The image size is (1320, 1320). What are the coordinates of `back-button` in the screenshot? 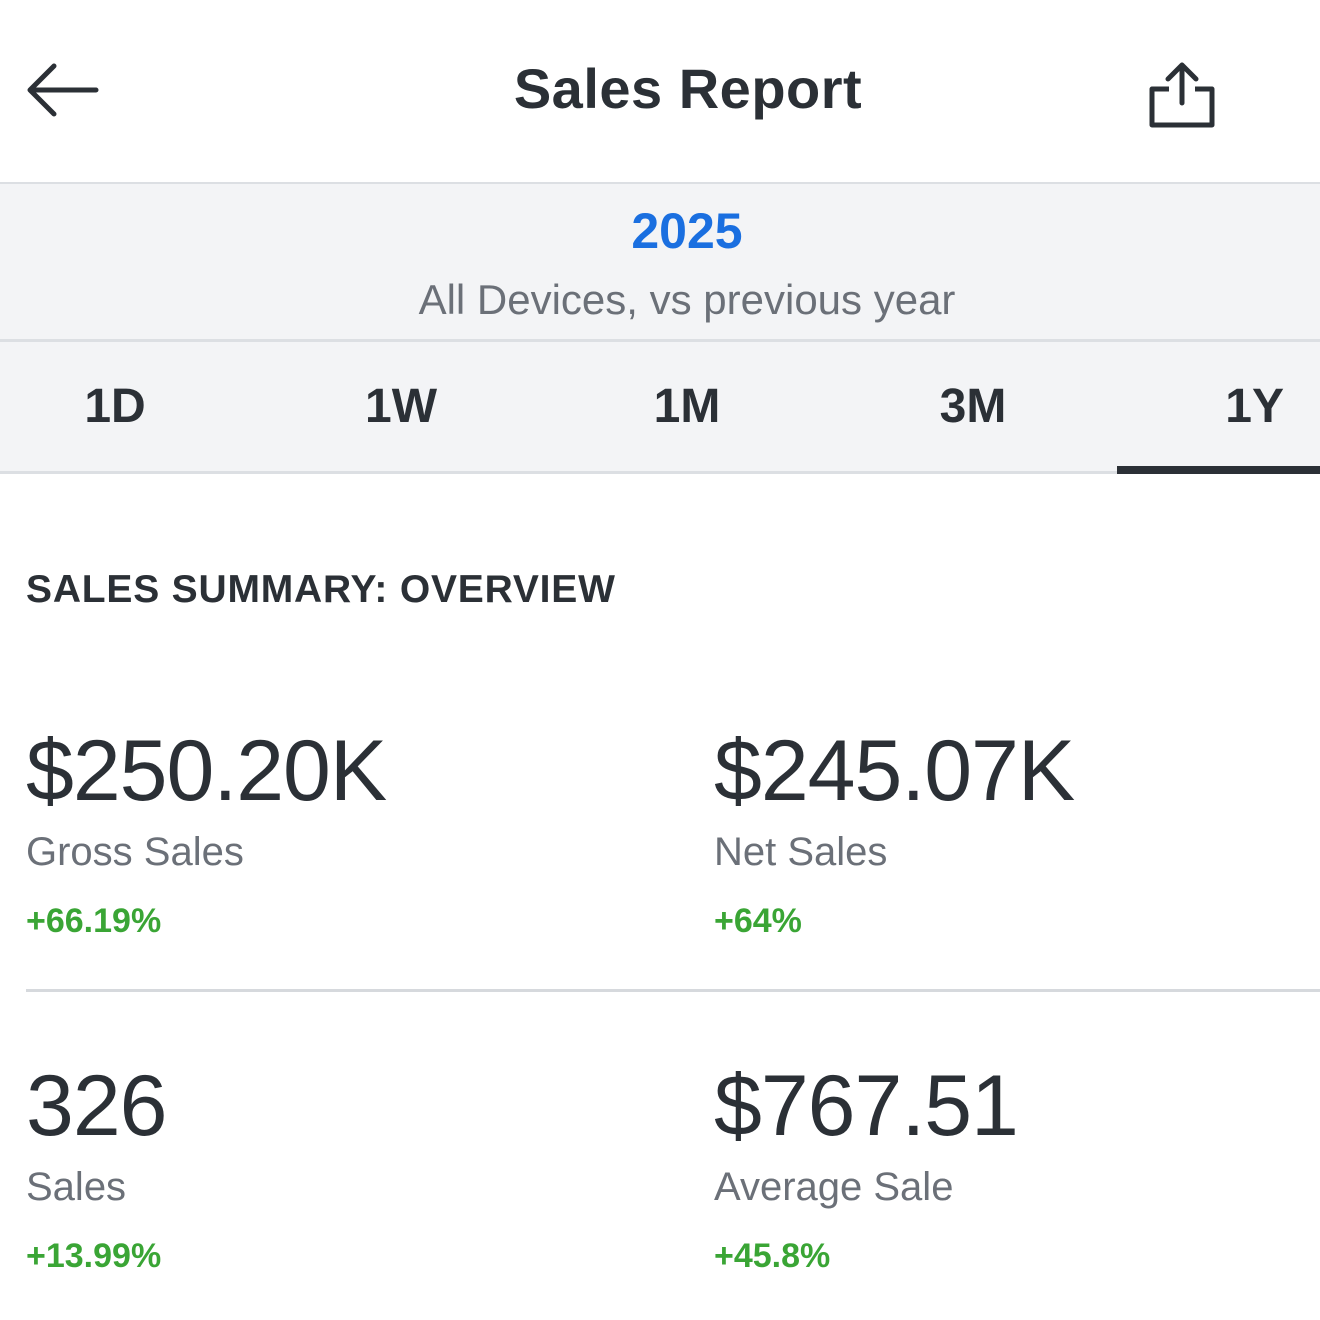 It's located at (62, 90).